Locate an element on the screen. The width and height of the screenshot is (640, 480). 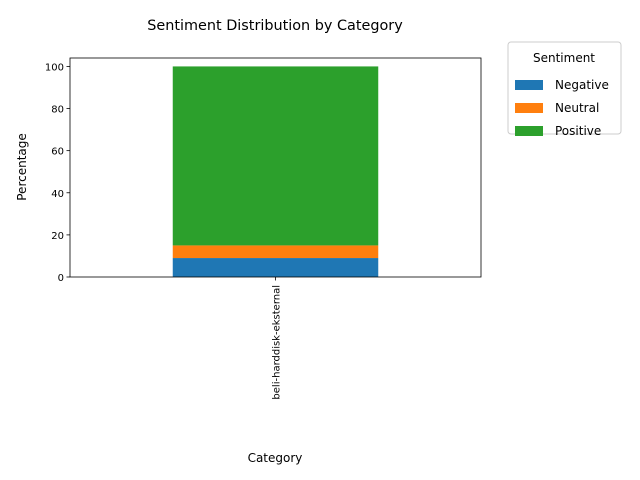
bars-group is located at coordinates (275, 171).